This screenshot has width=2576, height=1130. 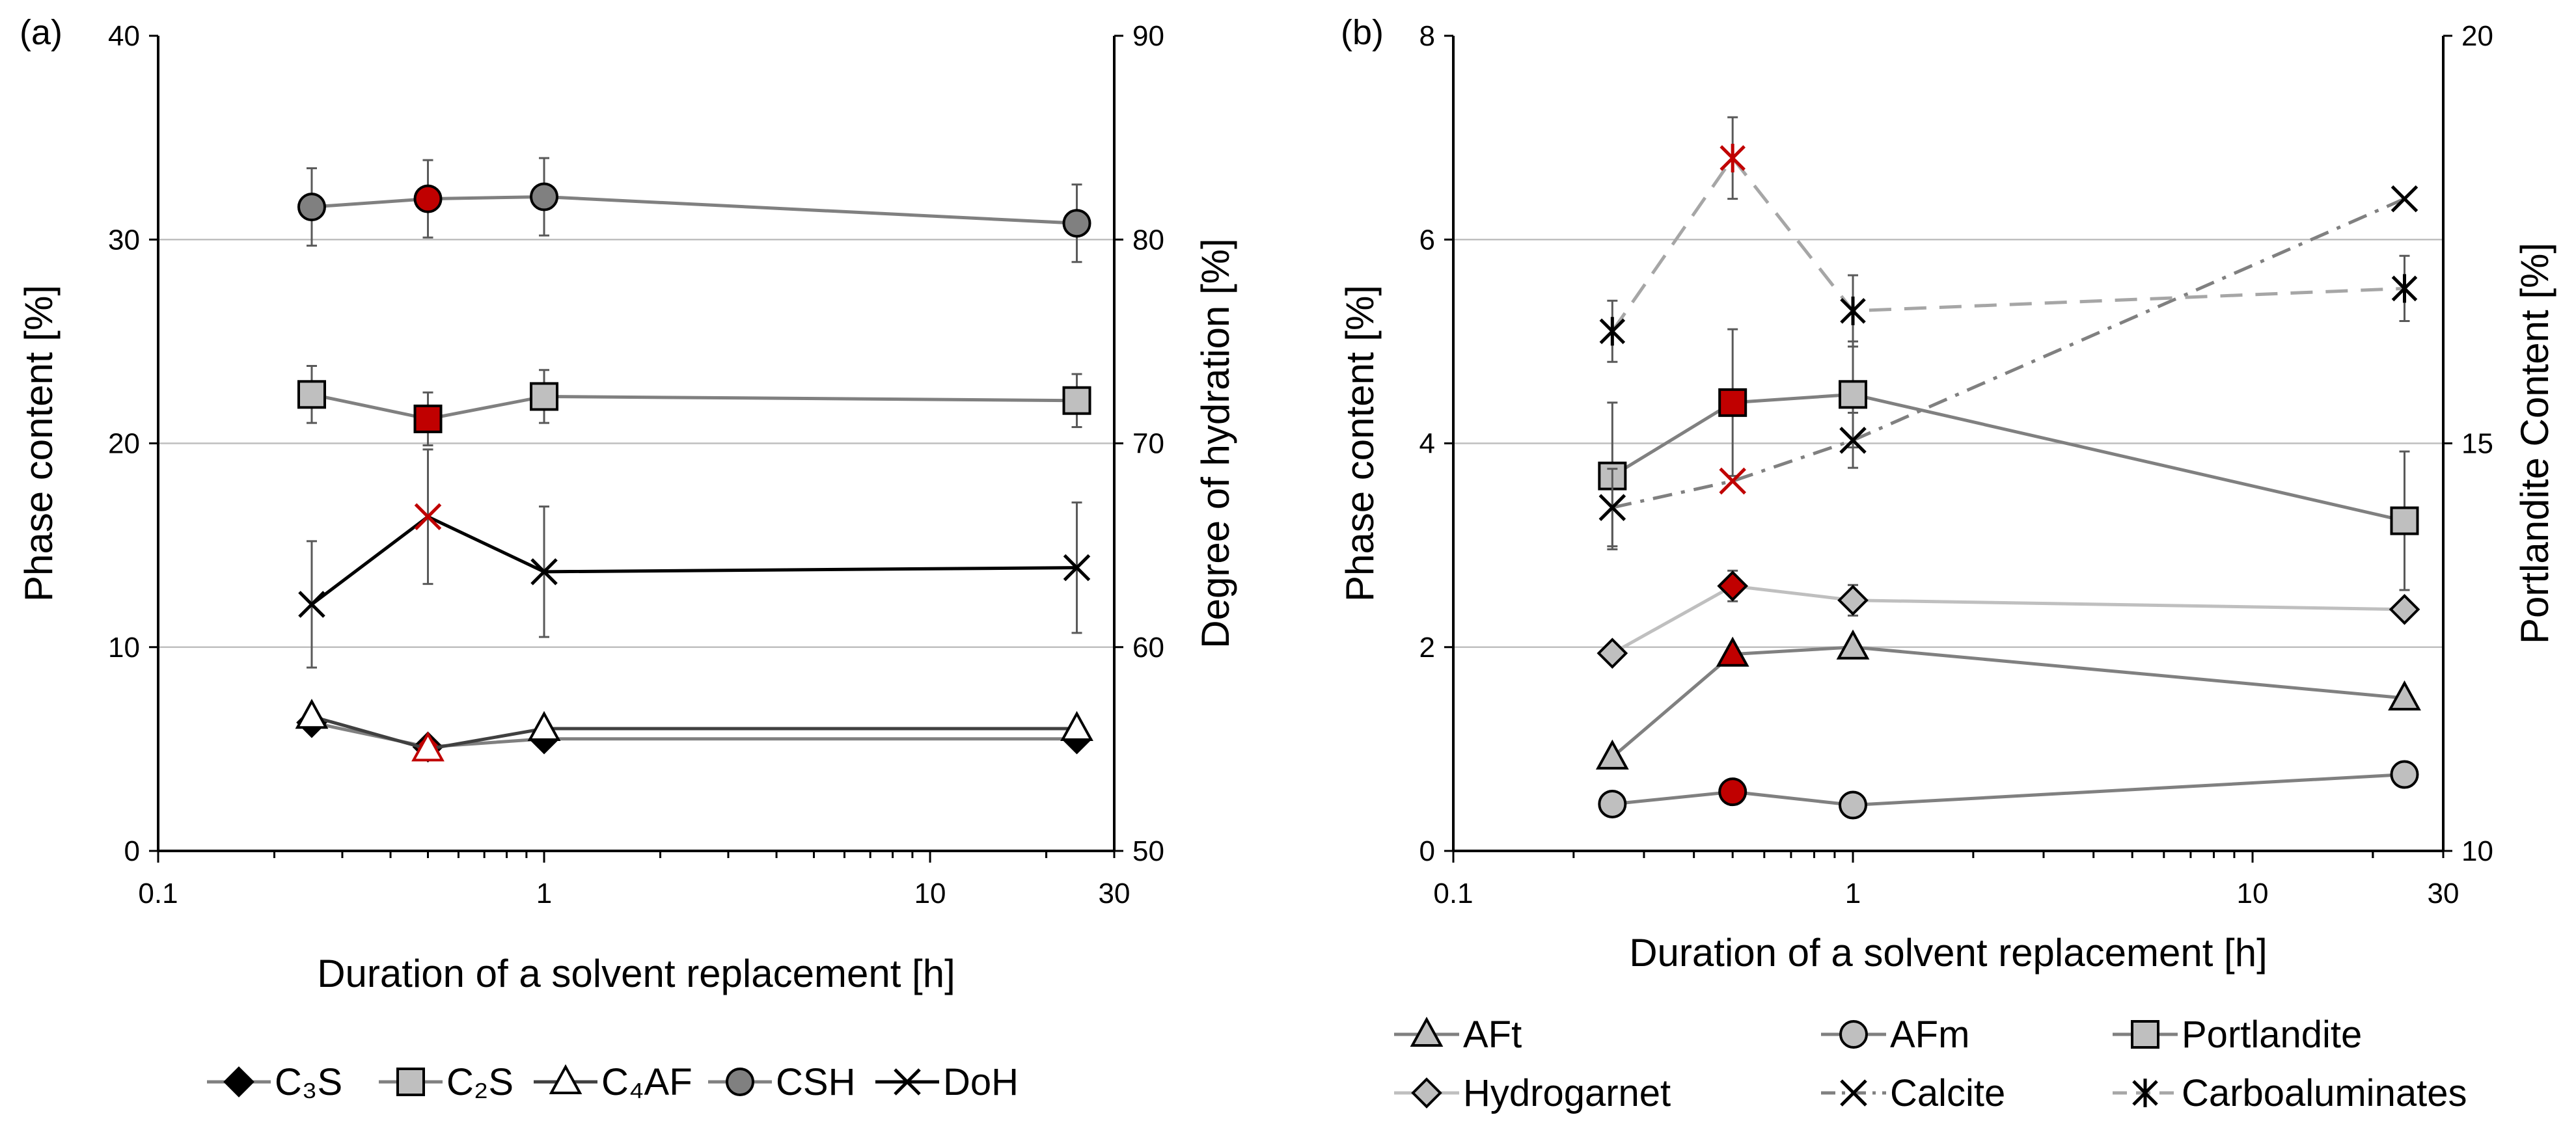 I want to click on legend-label: C₃S, so click(x=309, y=1082).